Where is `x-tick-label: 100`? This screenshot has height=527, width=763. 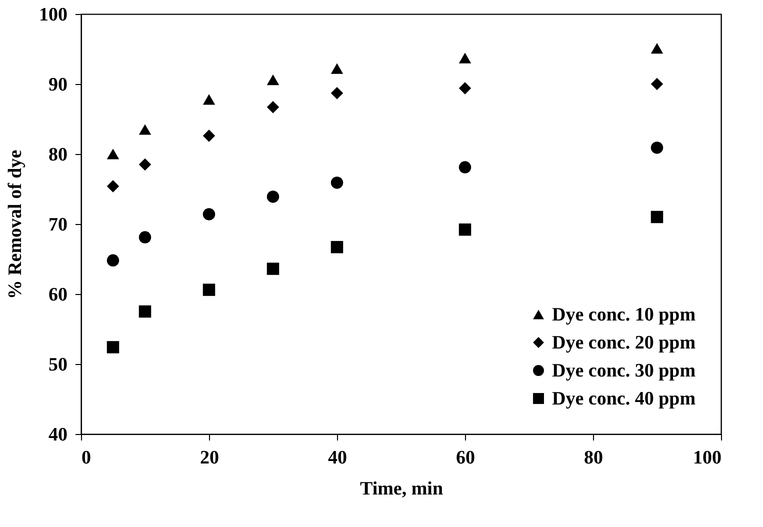 x-tick-label: 100 is located at coordinates (707, 458).